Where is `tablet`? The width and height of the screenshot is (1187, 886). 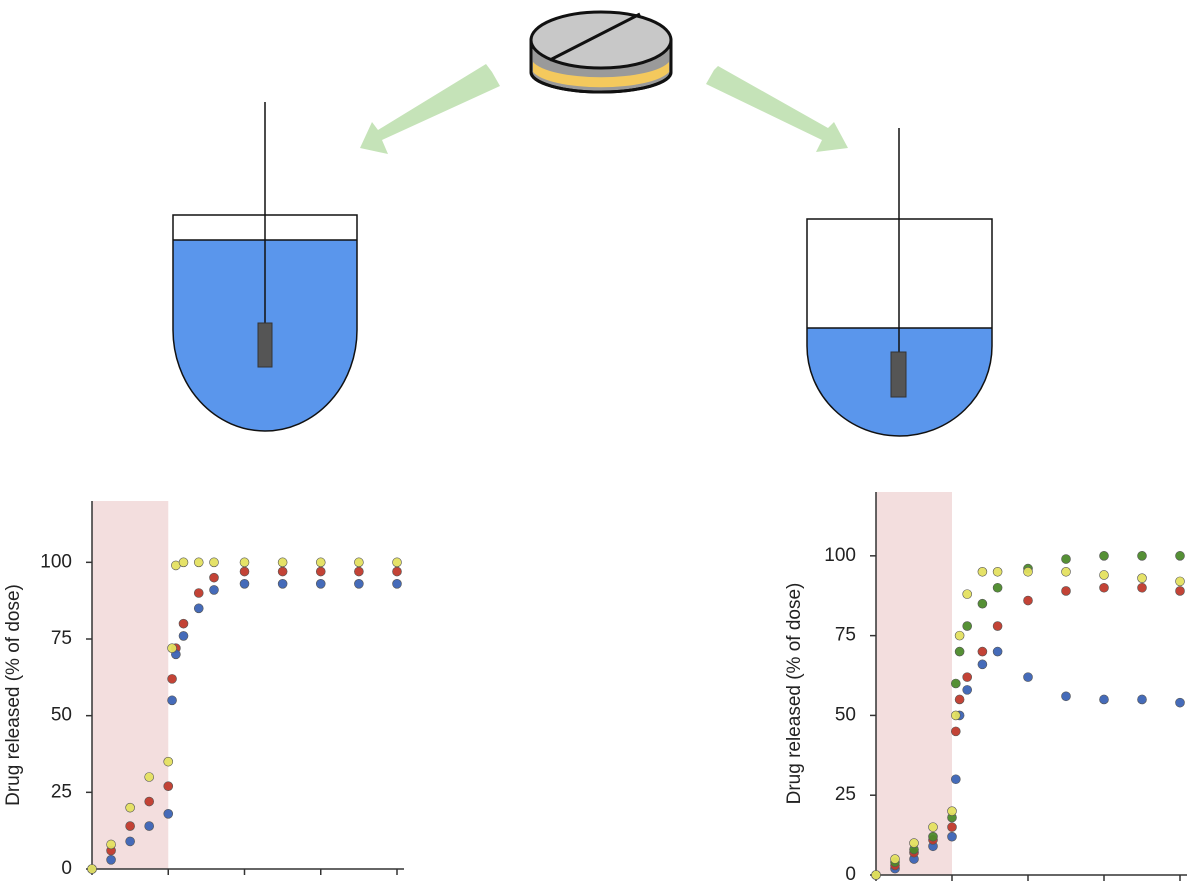
tablet is located at coordinates (601, 52).